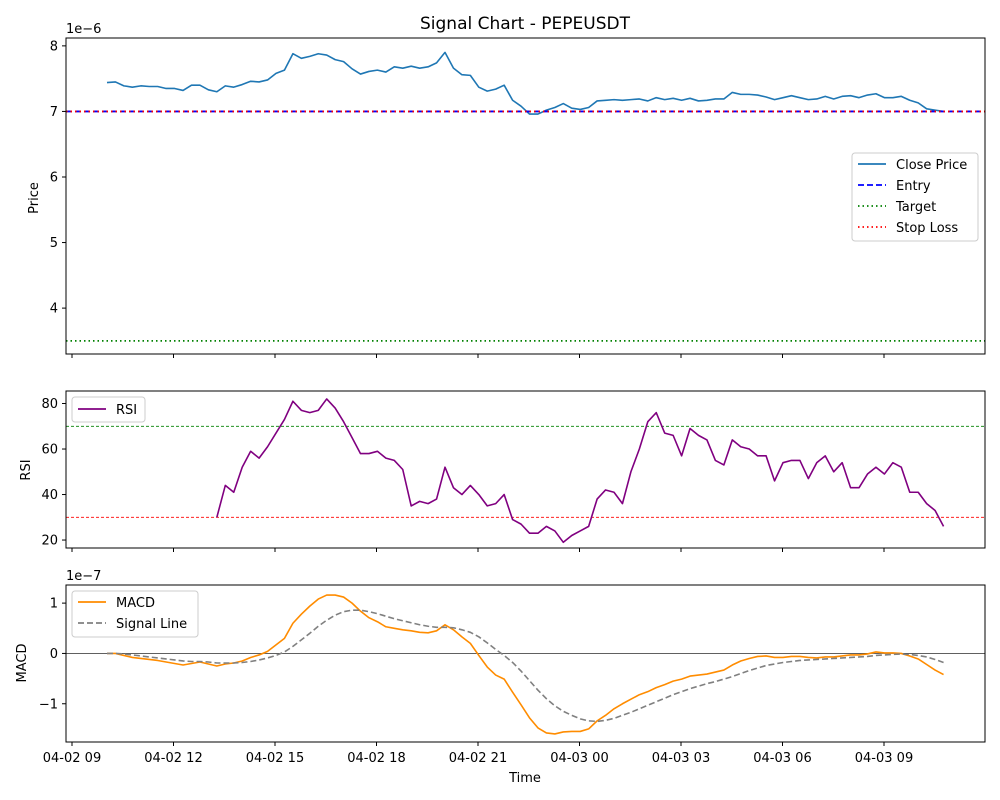 The width and height of the screenshot is (1000, 800). What do you see at coordinates (53, 473) in the screenshot?
I see `rsi-y-ticks: 20 40 60 80` at bounding box center [53, 473].